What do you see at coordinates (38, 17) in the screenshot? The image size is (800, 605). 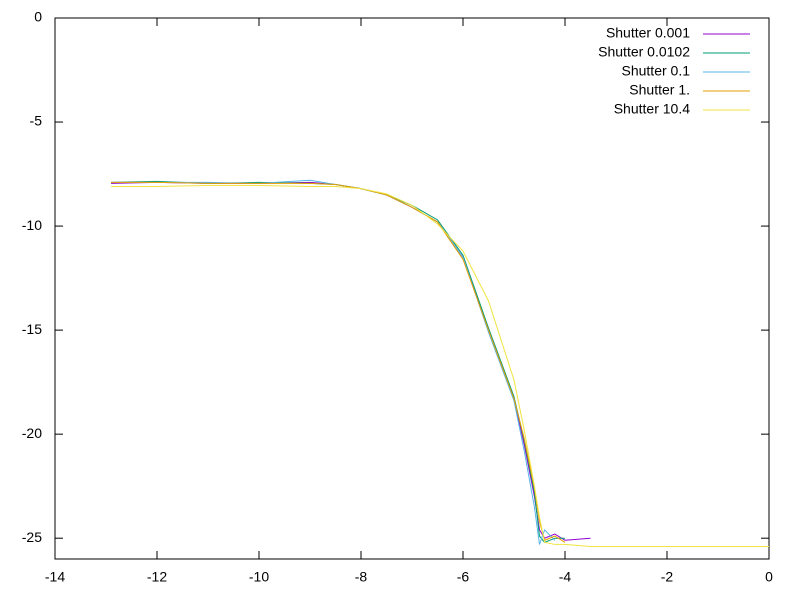 I see `y-tick-label: 0` at bounding box center [38, 17].